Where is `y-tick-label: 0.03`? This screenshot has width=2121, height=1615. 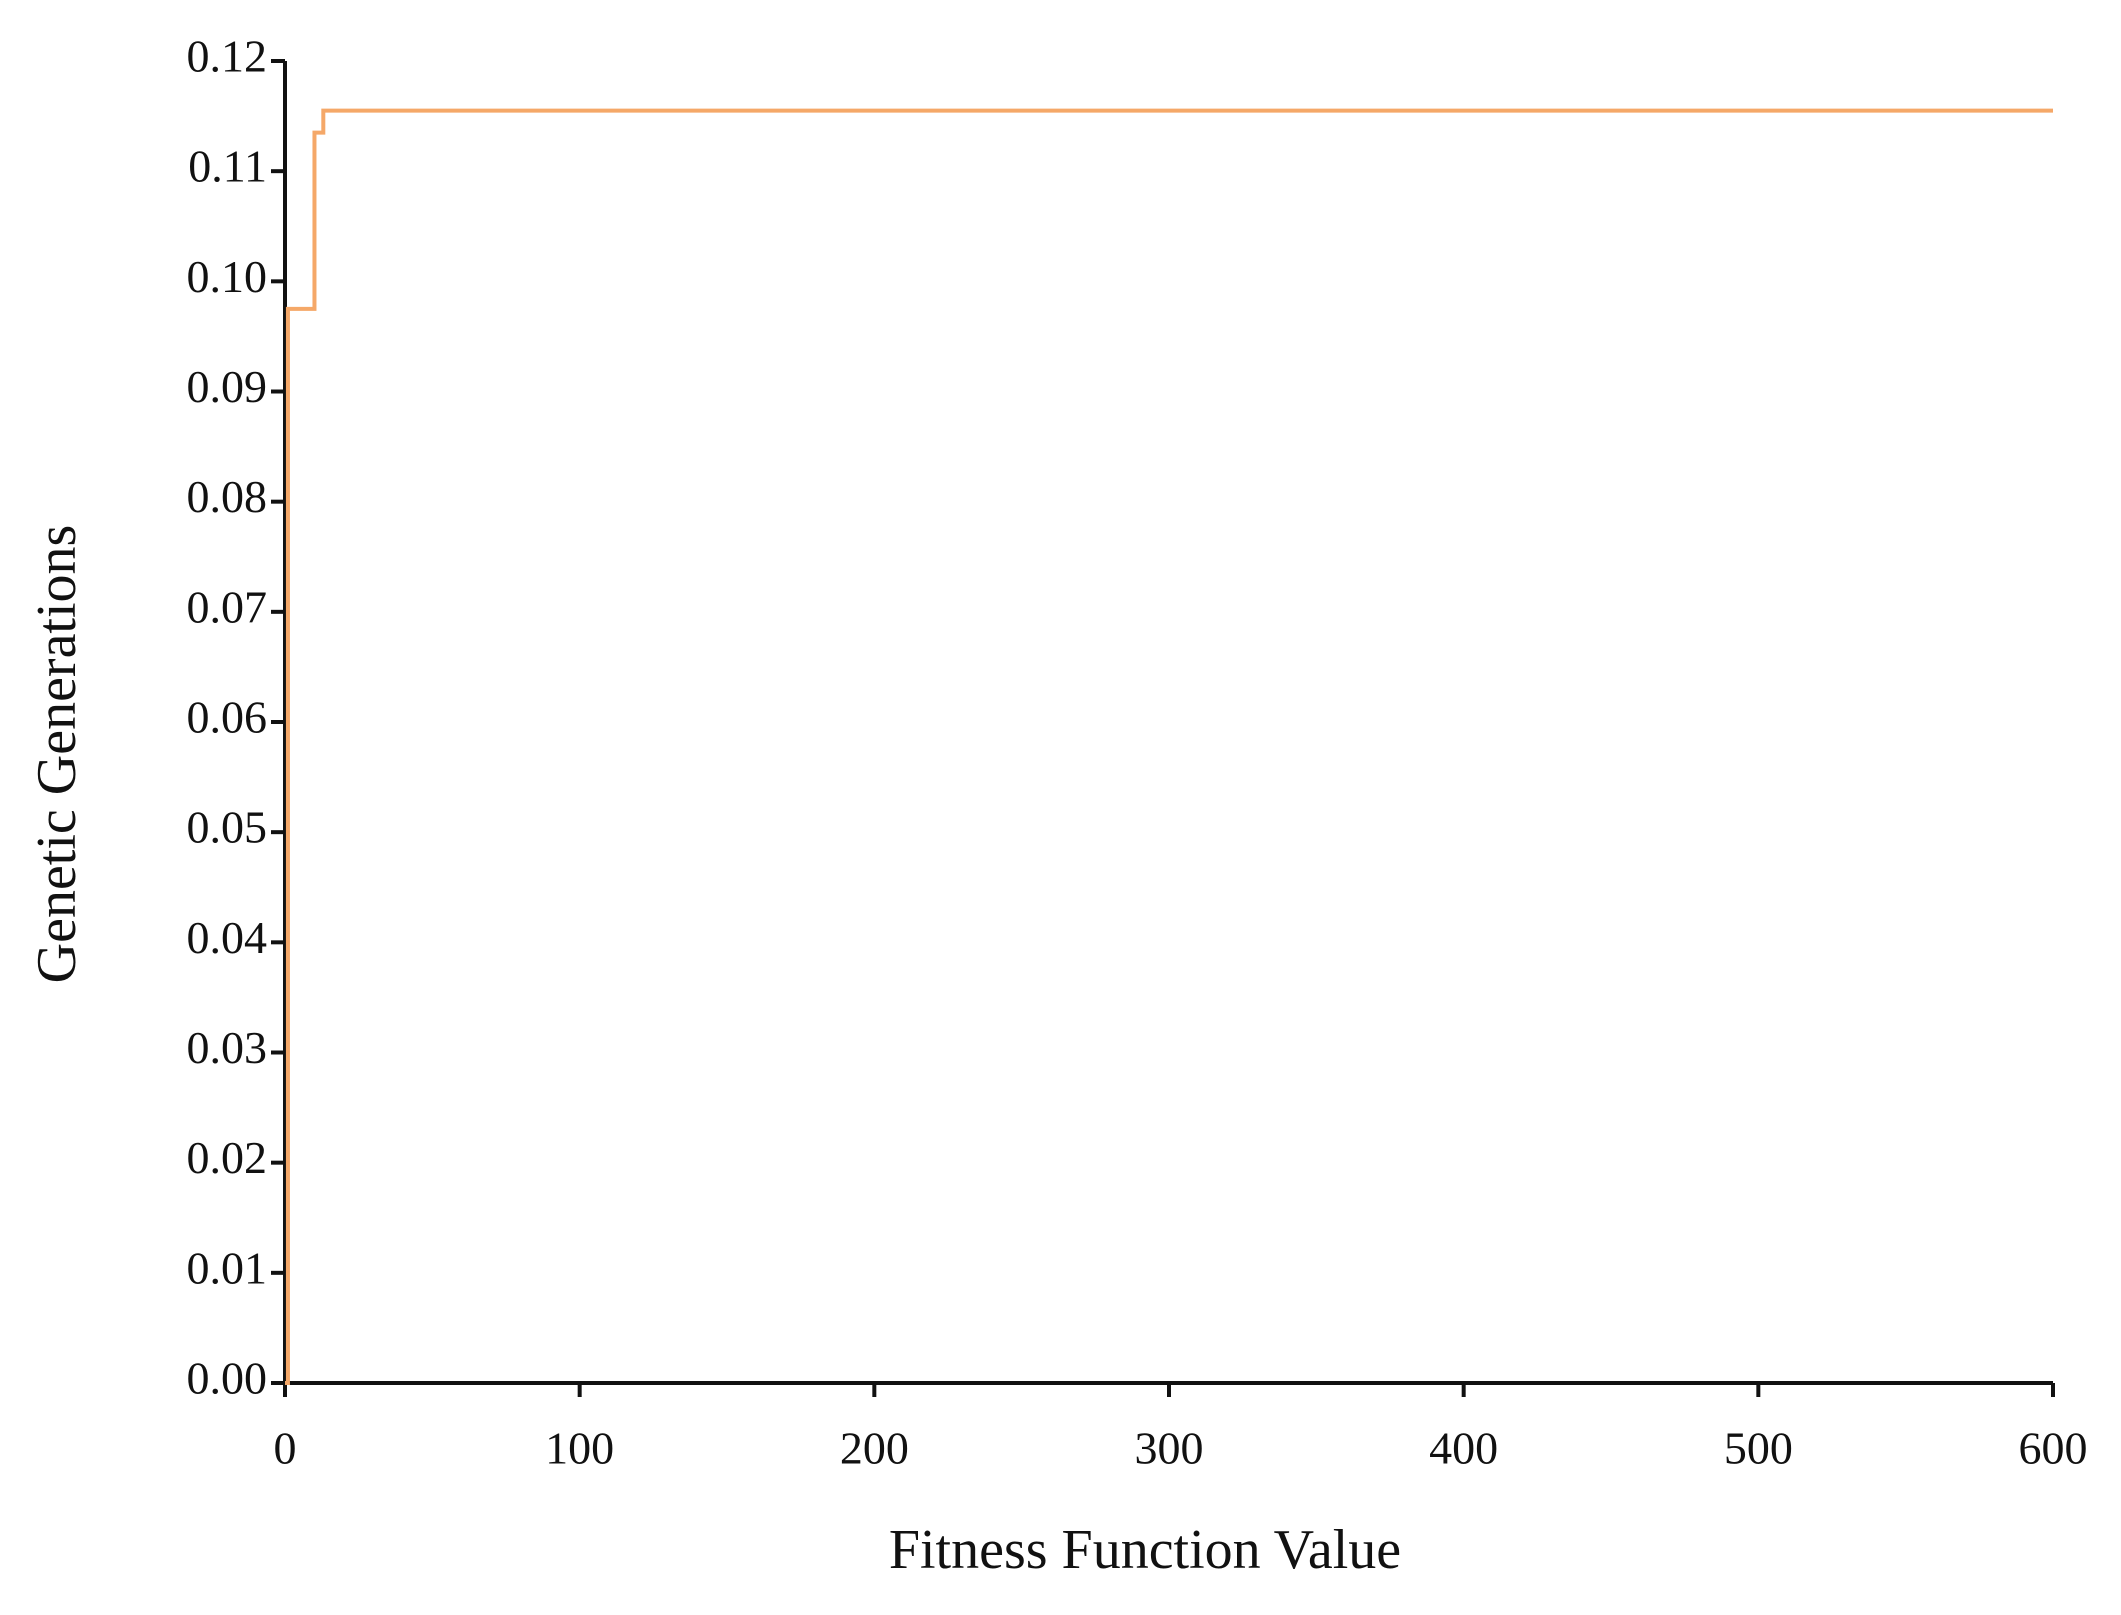 y-tick-label: 0.03 is located at coordinates (227, 1047).